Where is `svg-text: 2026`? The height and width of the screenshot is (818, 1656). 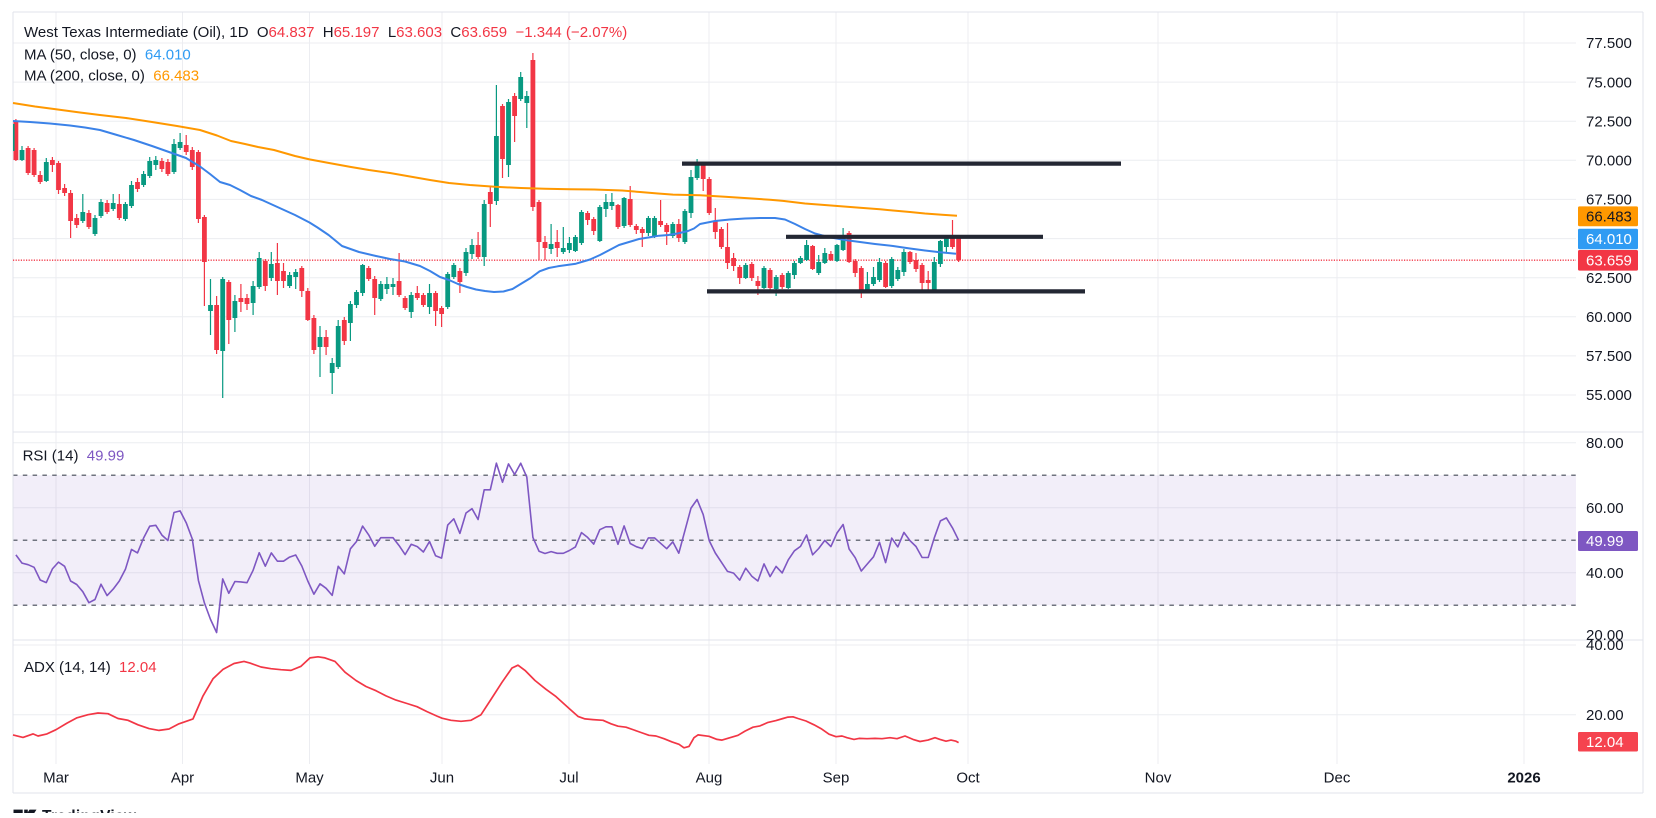 svg-text: 2026 is located at coordinates (1523, 778).